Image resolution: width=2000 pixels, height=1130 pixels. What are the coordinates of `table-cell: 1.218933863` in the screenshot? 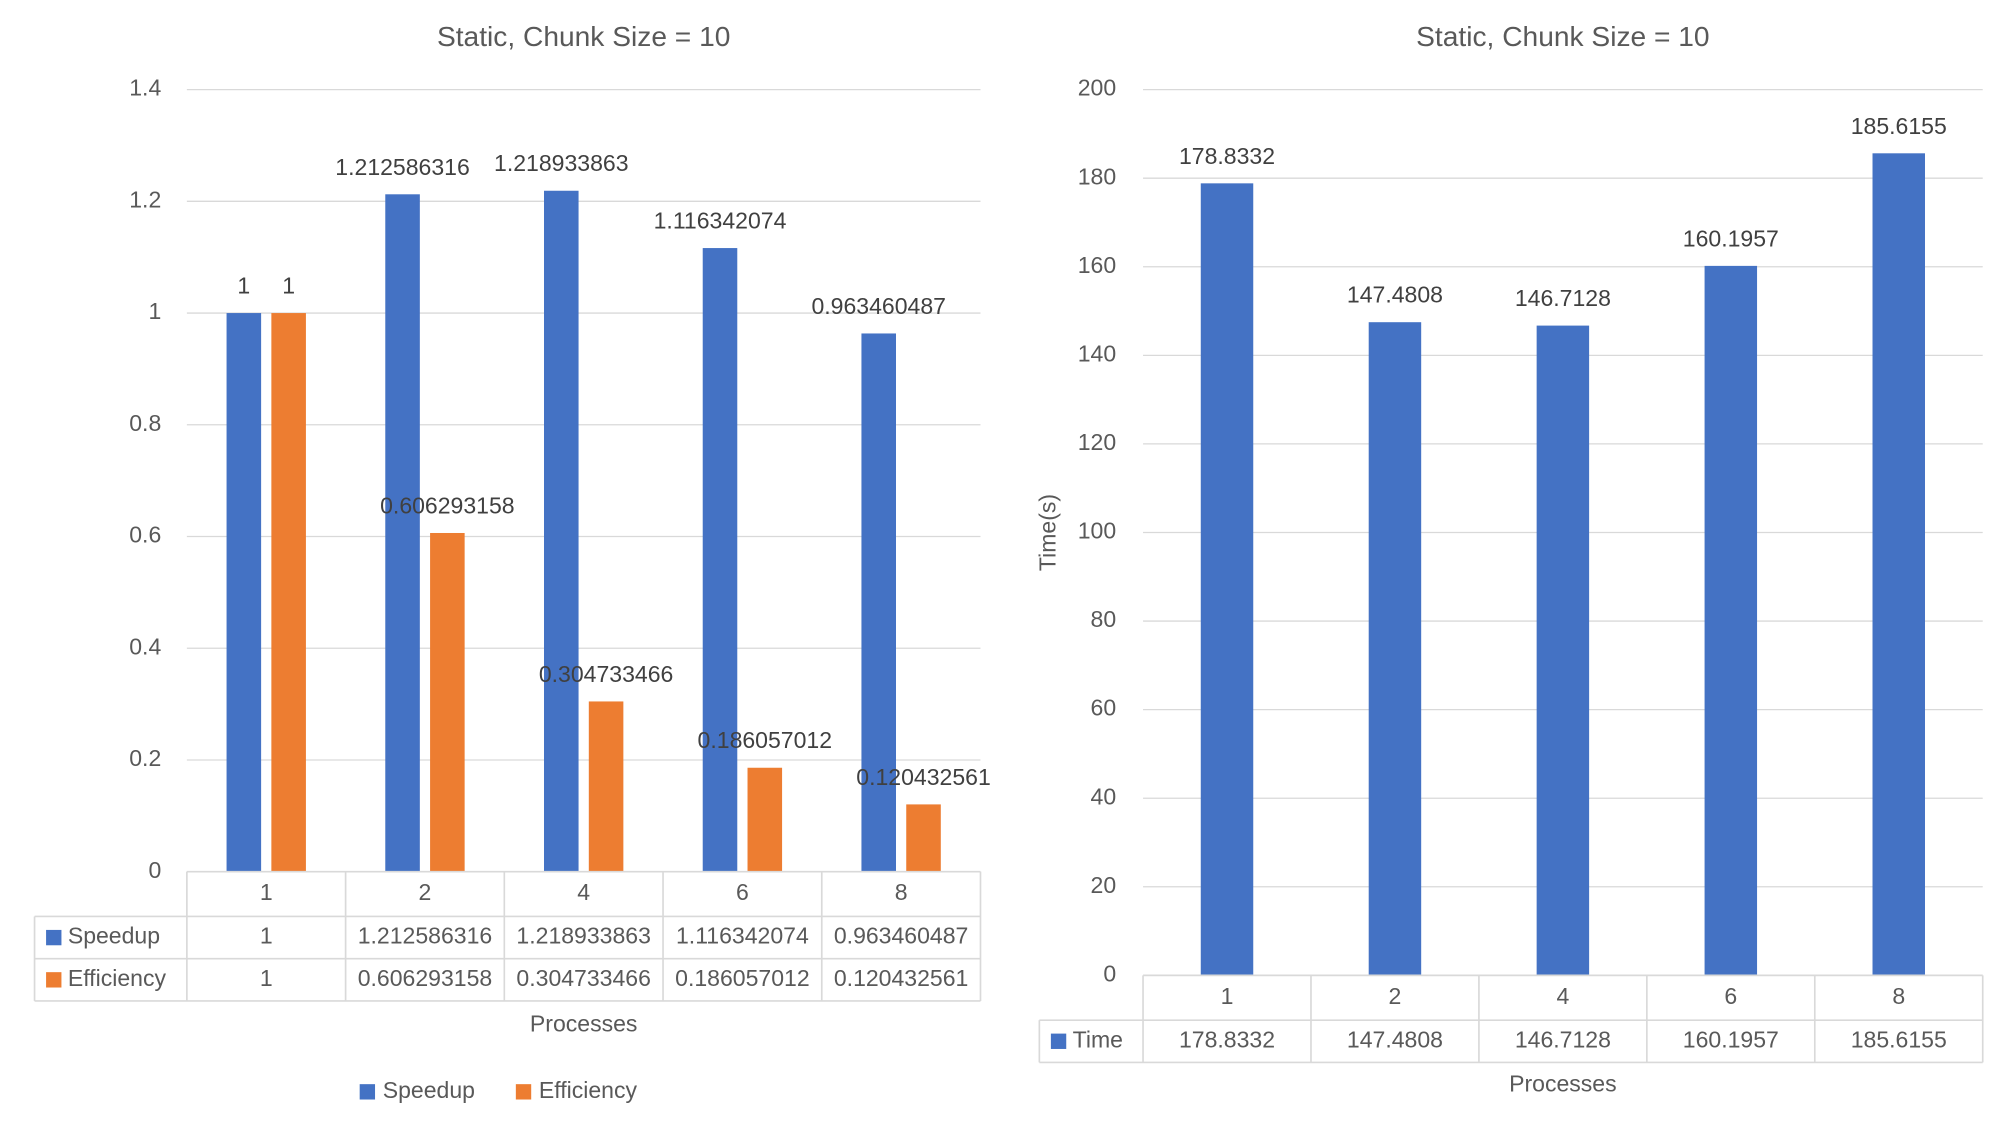 It's located at (583, 936).